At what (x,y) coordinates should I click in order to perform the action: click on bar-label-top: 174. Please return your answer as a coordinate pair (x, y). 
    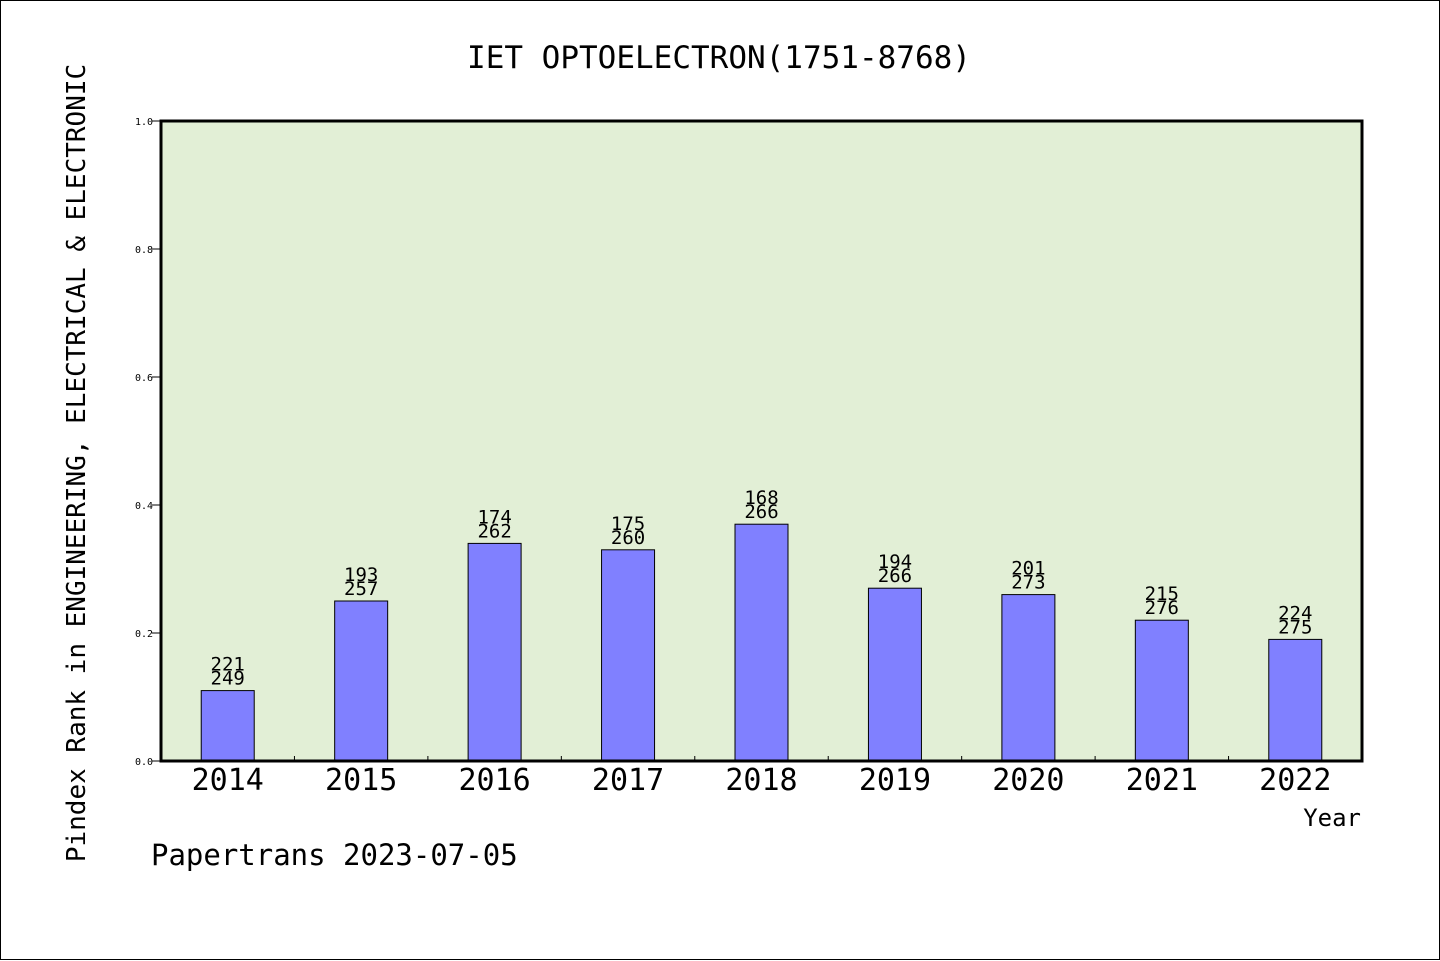
    Looking at the image, I should click on (494, 517).